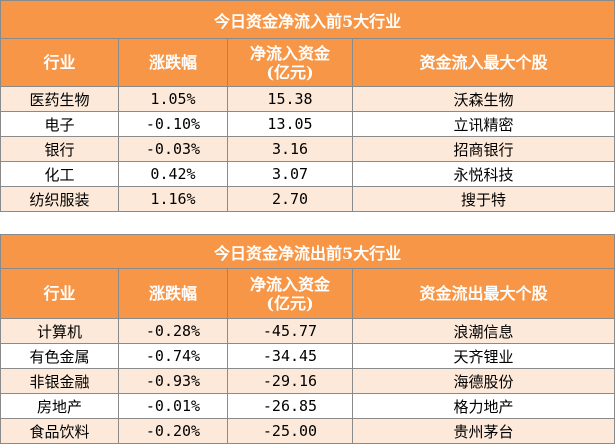 This screenshot has width=615, height=444. What do you see at coordinates (173, 406) in the screenshot?
I see `change-cell: -0.01%` at bounding box center [173, 406].